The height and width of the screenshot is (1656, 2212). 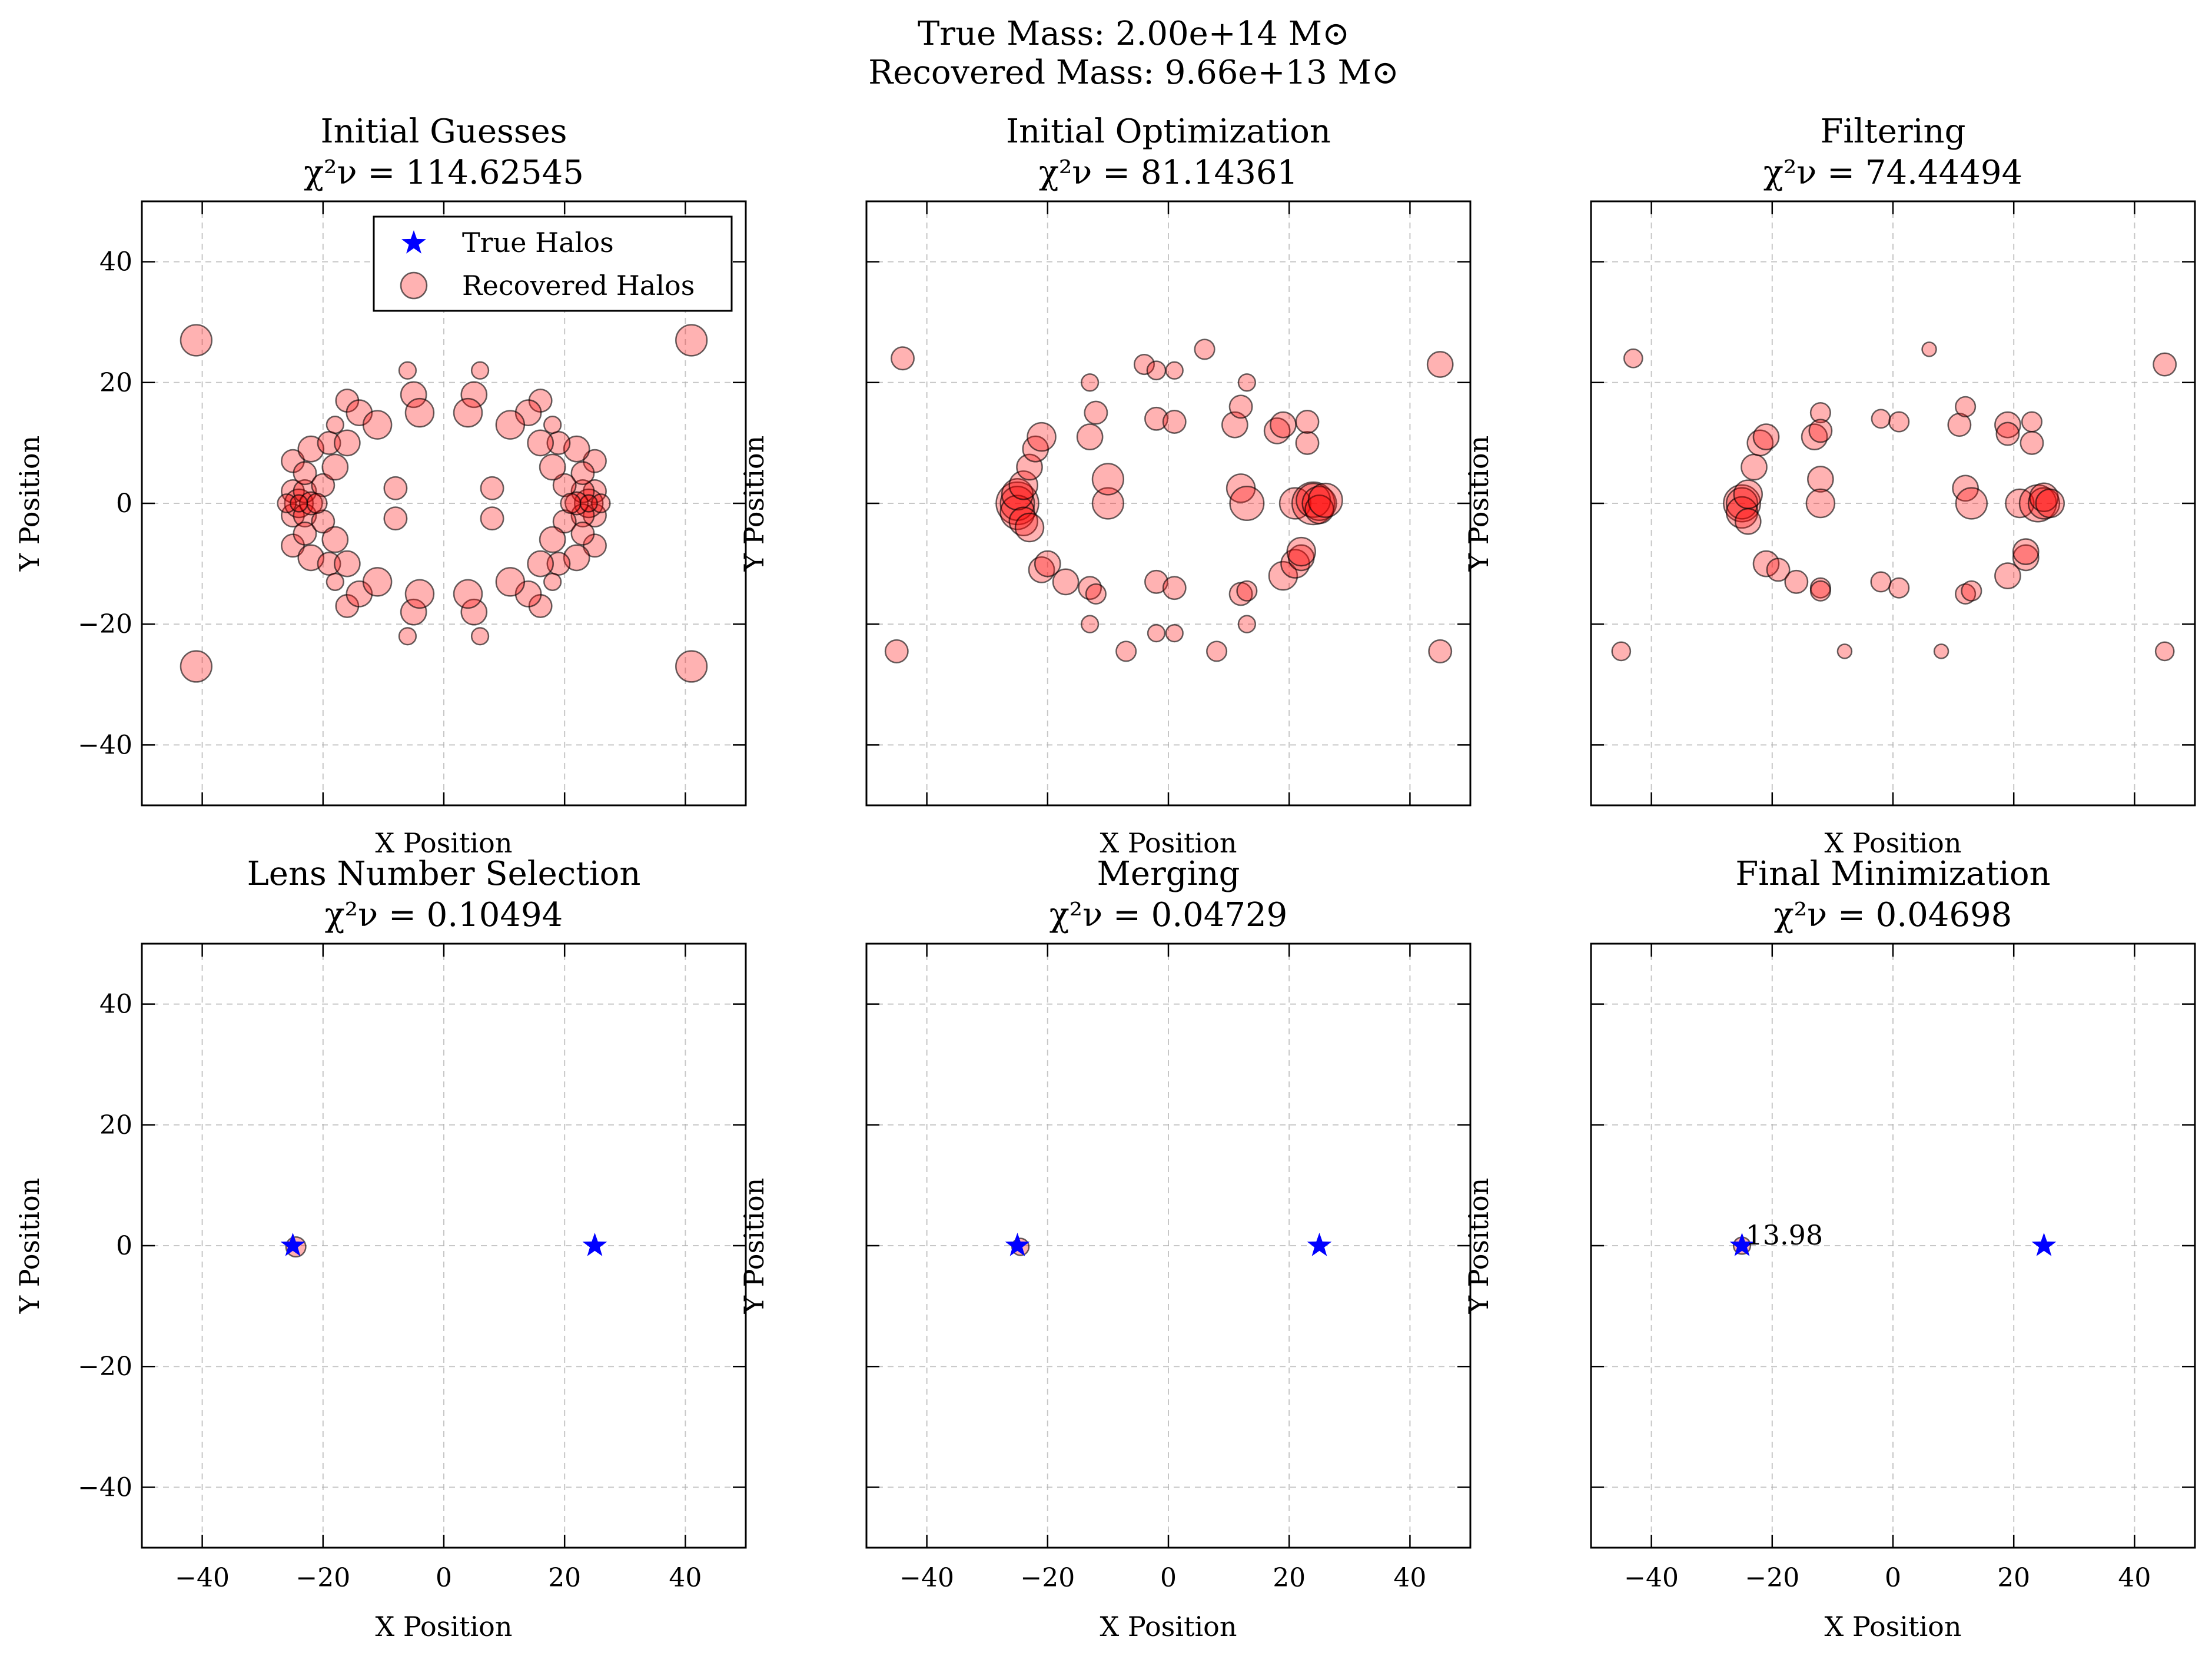 What do you see at coordinates (444, 131) in the screenshot?
I see `subplot-title: Initial Guesses` at bounding box center [444, 131].